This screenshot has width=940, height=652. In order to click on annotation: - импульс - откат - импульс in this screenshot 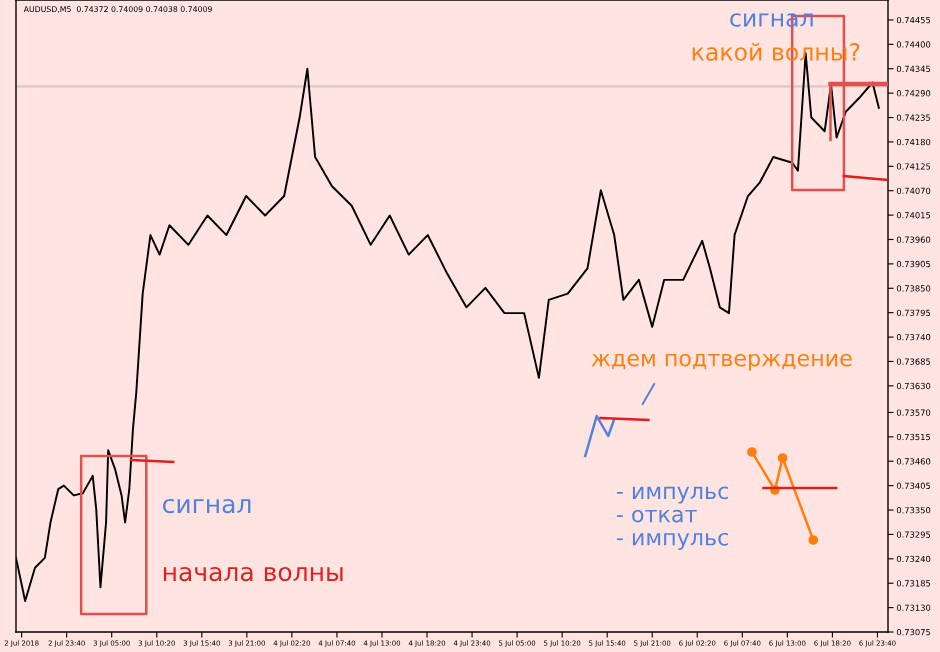, I will do `click(672, 518)`.